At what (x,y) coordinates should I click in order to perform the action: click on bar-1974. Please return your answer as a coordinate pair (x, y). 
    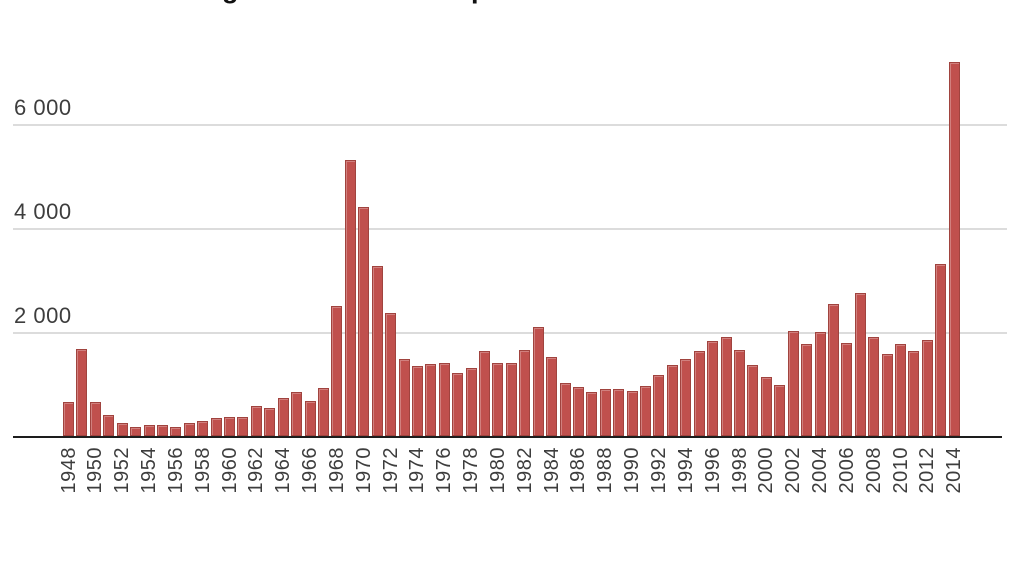
    Looking at the image, I should click on (417, 401).